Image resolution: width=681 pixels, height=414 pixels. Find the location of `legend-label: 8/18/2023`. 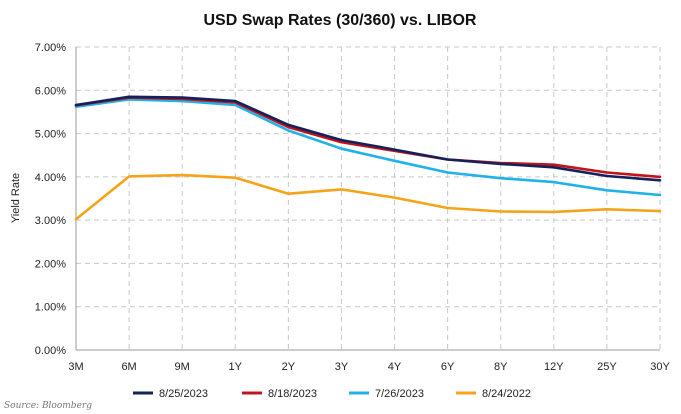

legend-label: 8/18/2023 is located at coordinates (292, 394).